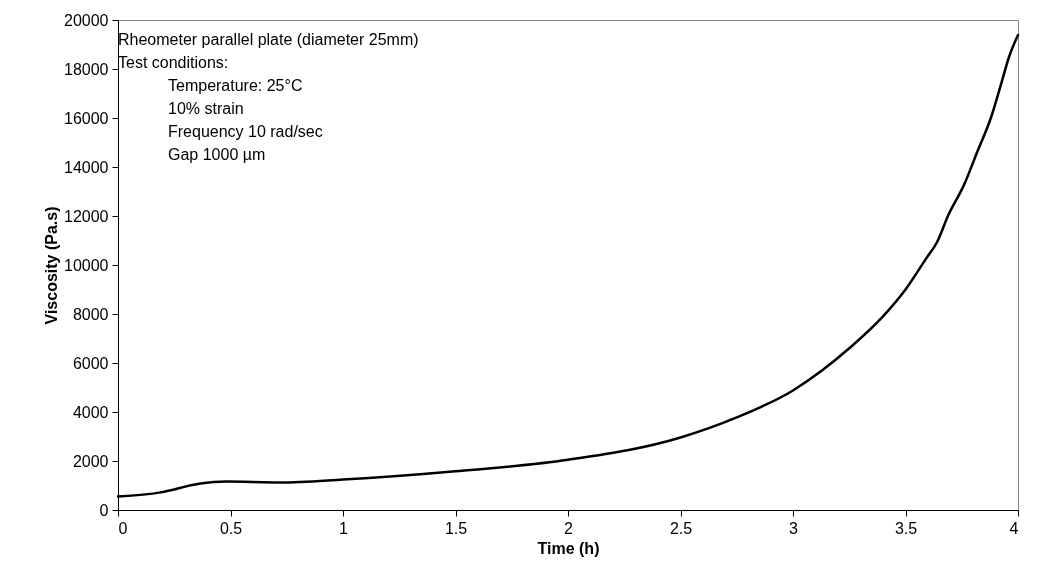 The width and height of the screenshot is (1038, 573). What do you see at coordinates (86, 265) in the screenshot?
I see `y-tick-label: 10000` at bounding box center [86, 265].